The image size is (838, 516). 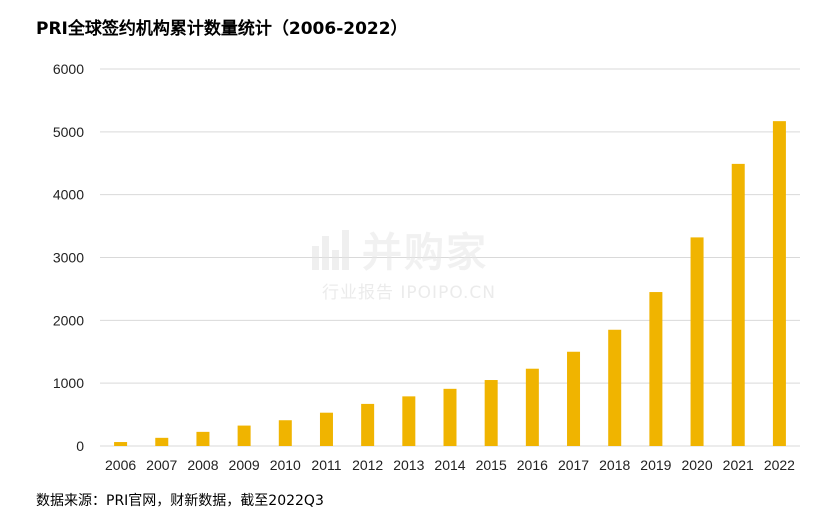 I want to click on bar-2015, so click(x=491, y=413).